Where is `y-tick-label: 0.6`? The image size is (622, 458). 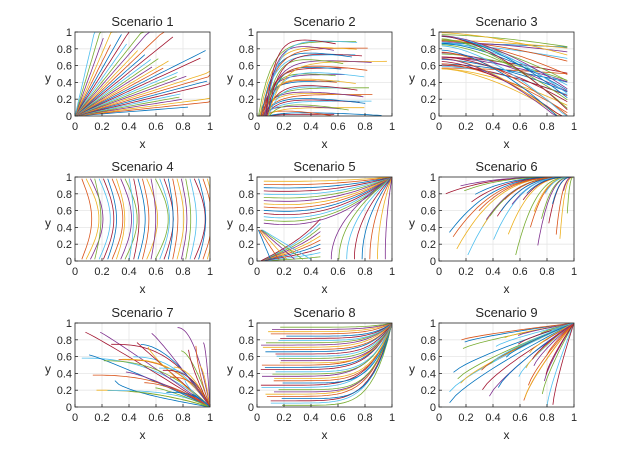 y-tick-label: 0.6 is located at coordinates (428, 212).